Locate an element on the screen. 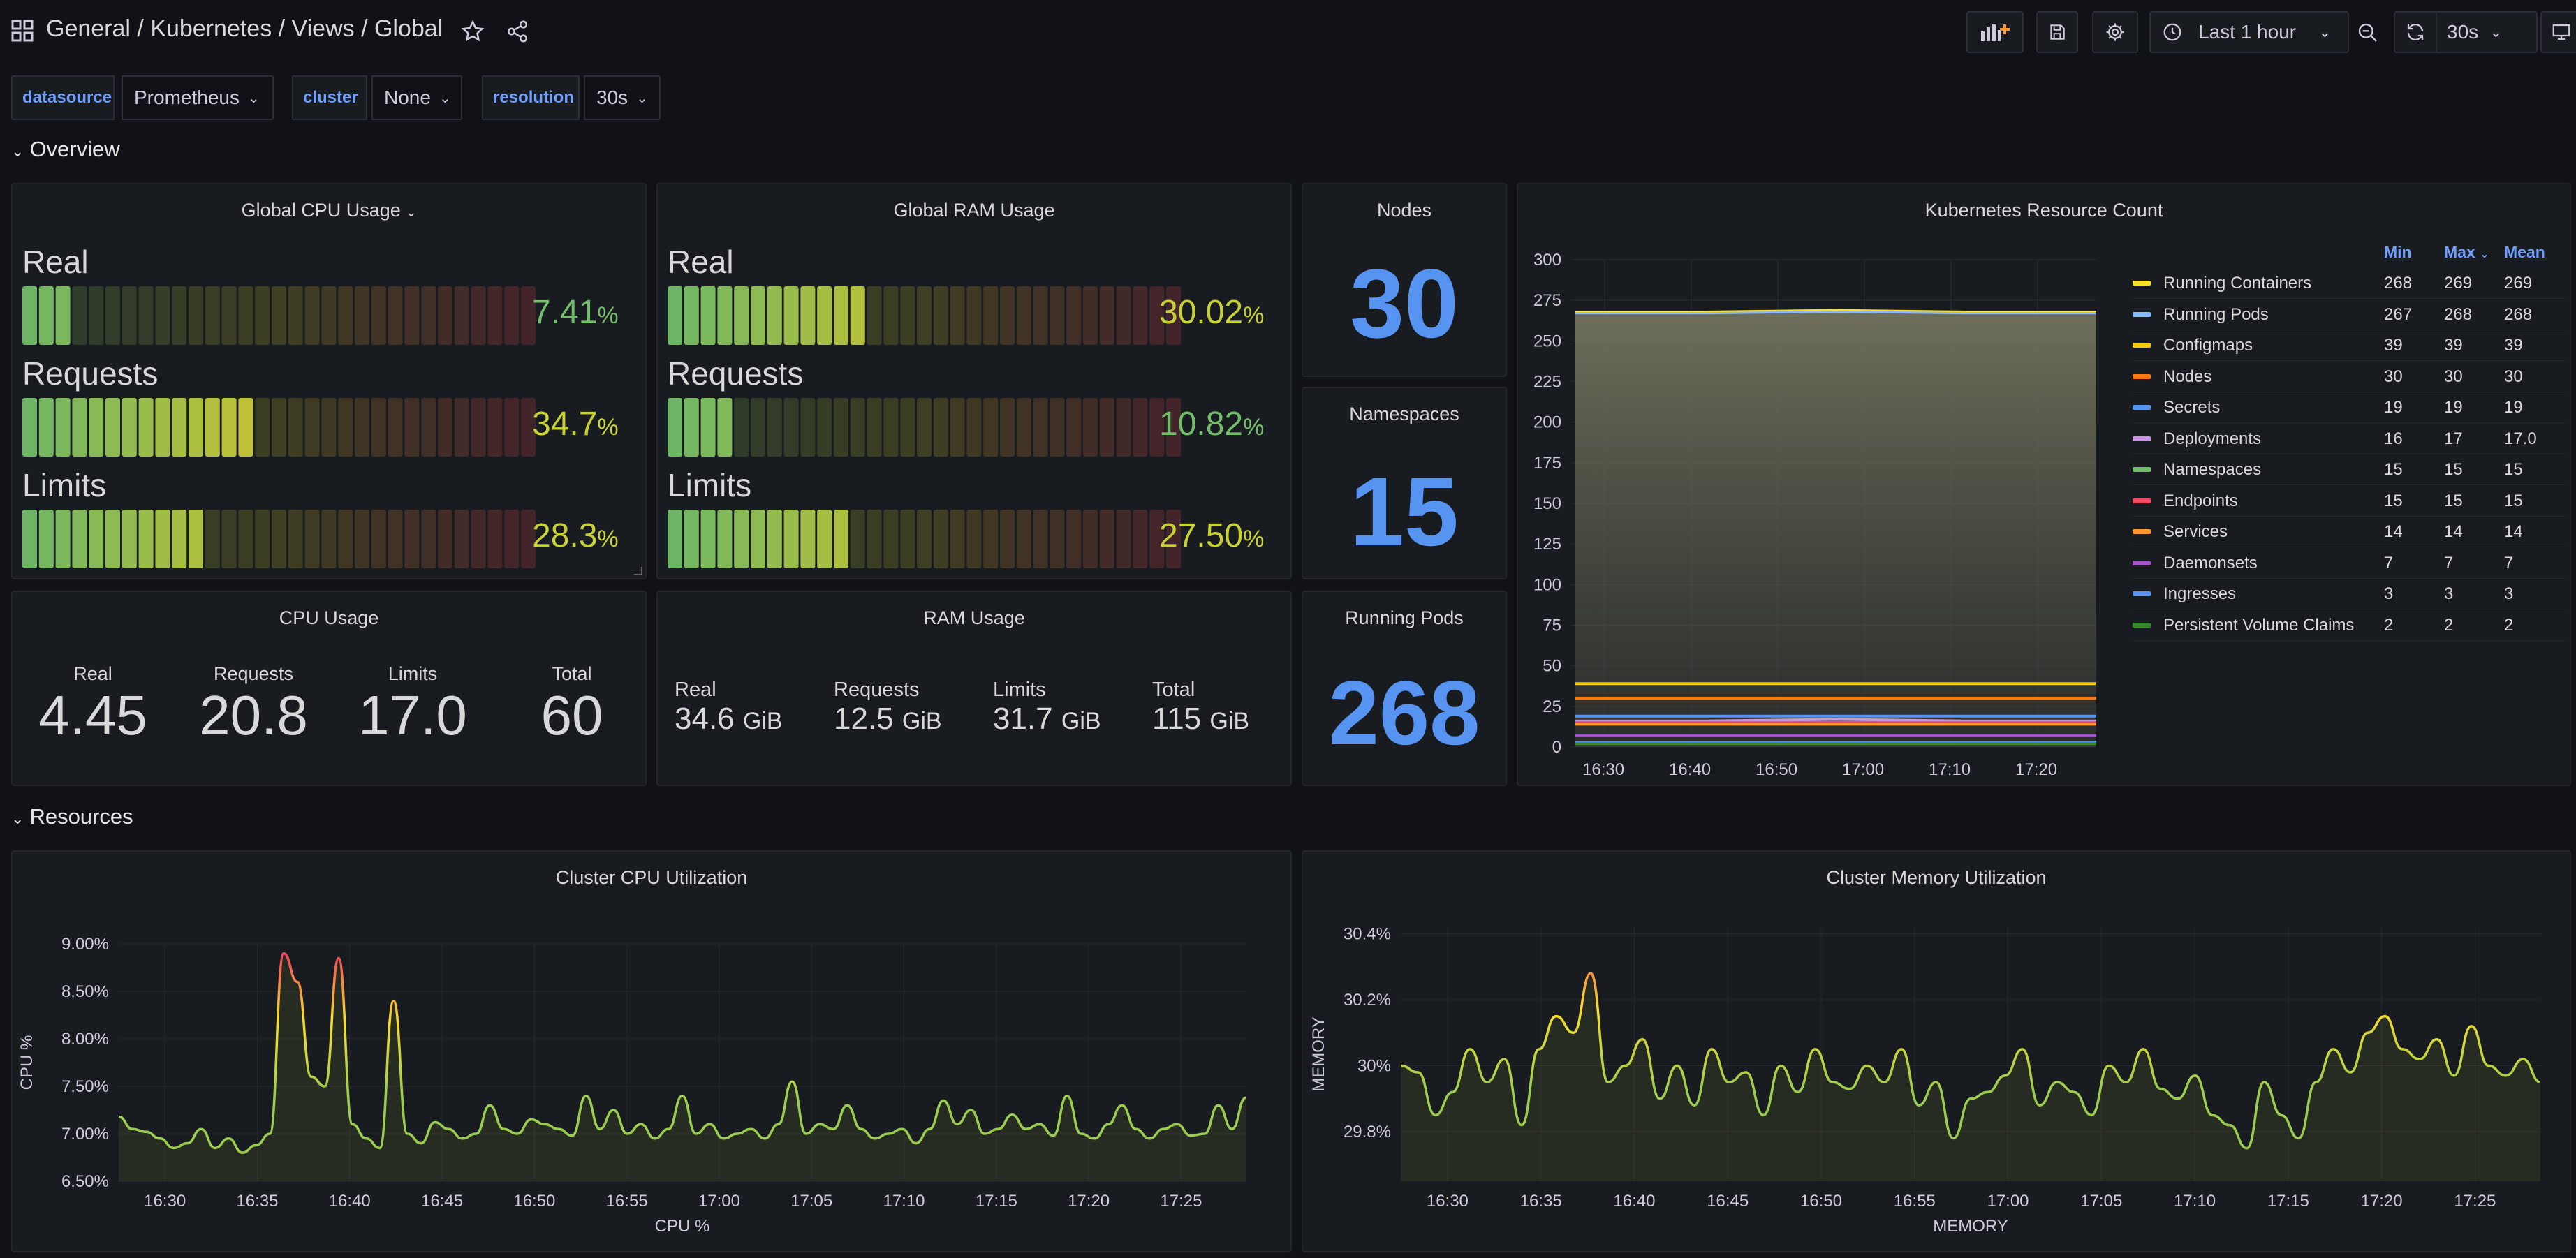  tv-mode-button is located at coordinates (2558, 32).